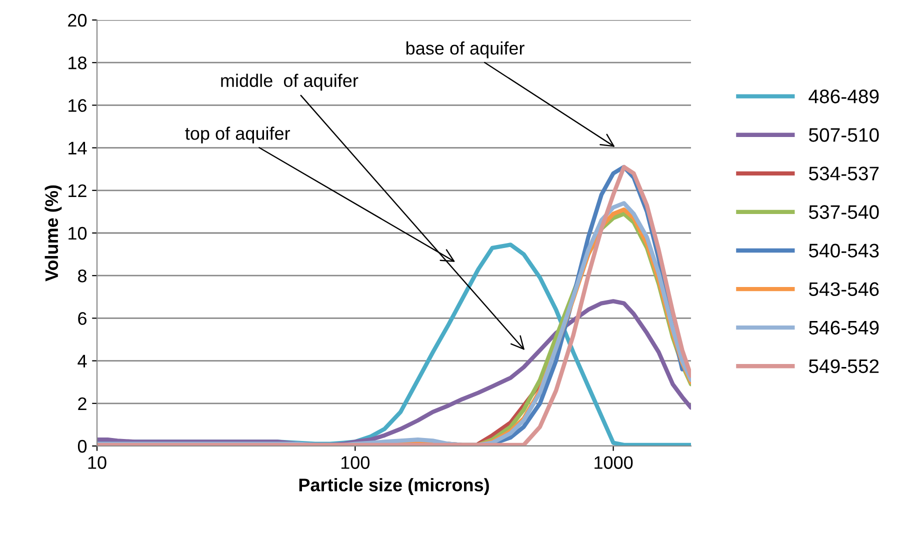 The height and width of the screenshot is (533, 897). Describe the element at coordinates (843, 212) in the screenshot. I see `legend-label: 537-540` at that location.